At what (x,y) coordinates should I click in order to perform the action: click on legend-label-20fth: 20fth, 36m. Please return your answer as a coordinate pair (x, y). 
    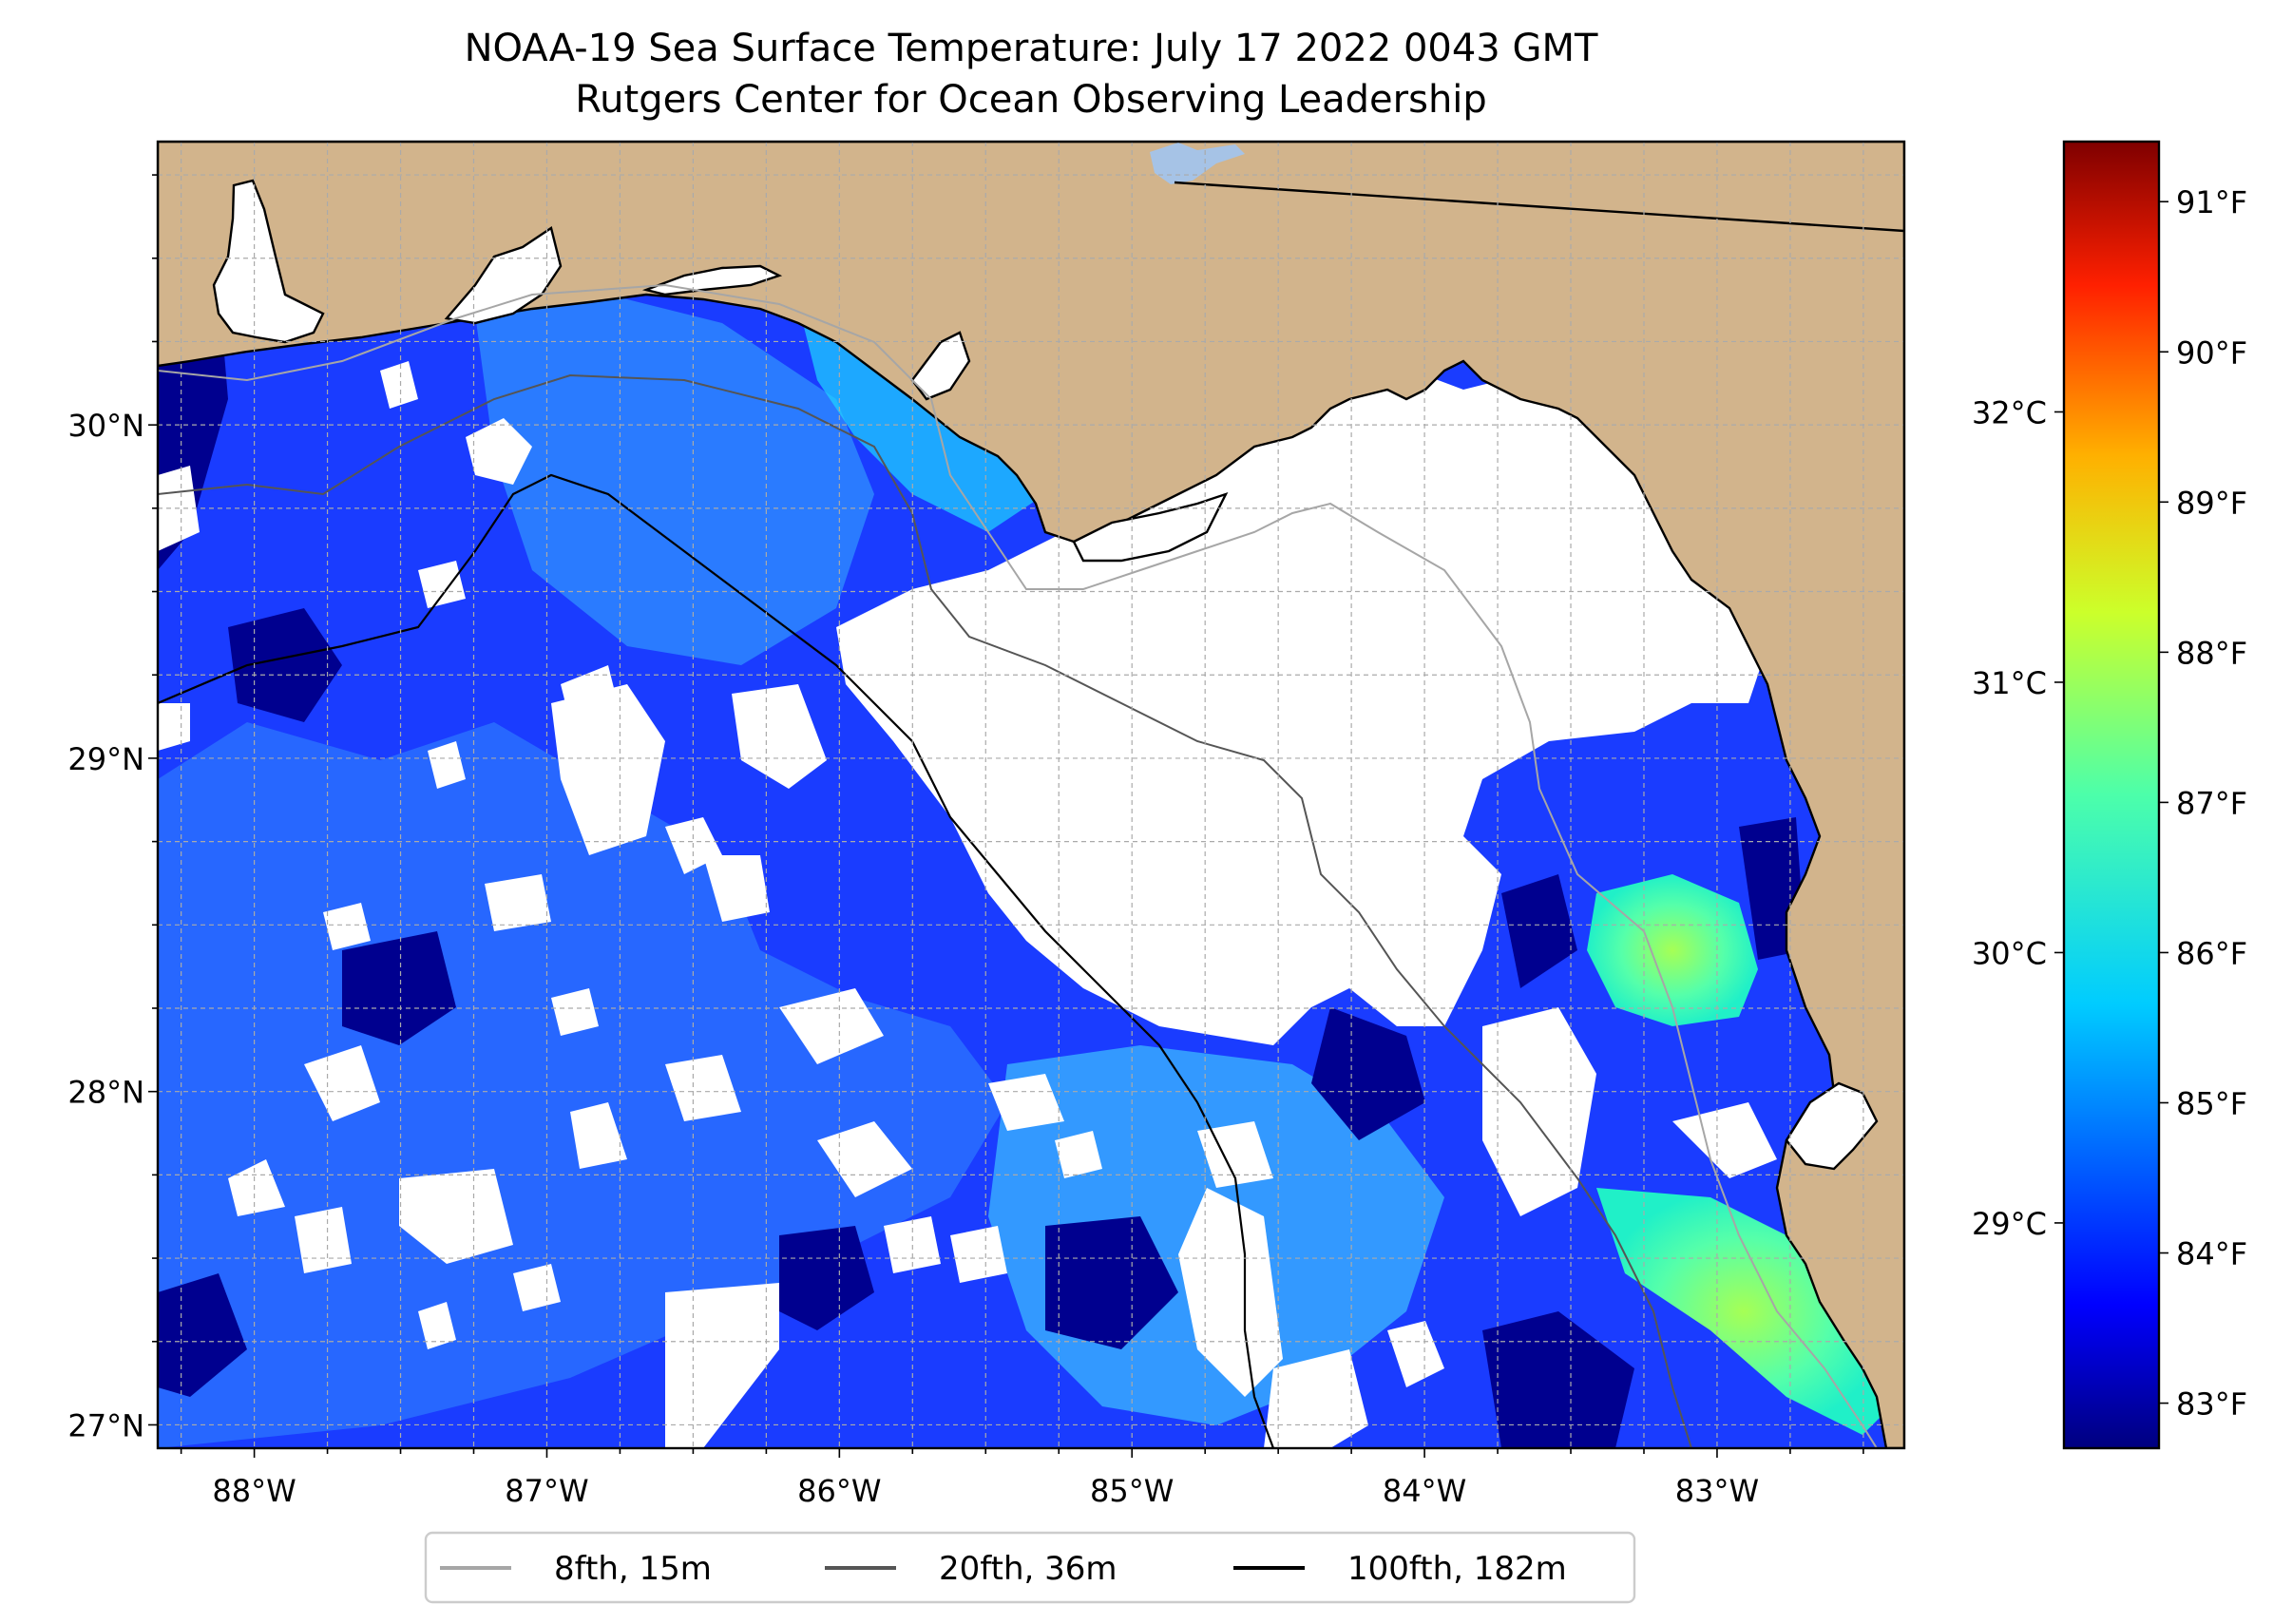
    Looking at the image, I should click on (1028, 1569).